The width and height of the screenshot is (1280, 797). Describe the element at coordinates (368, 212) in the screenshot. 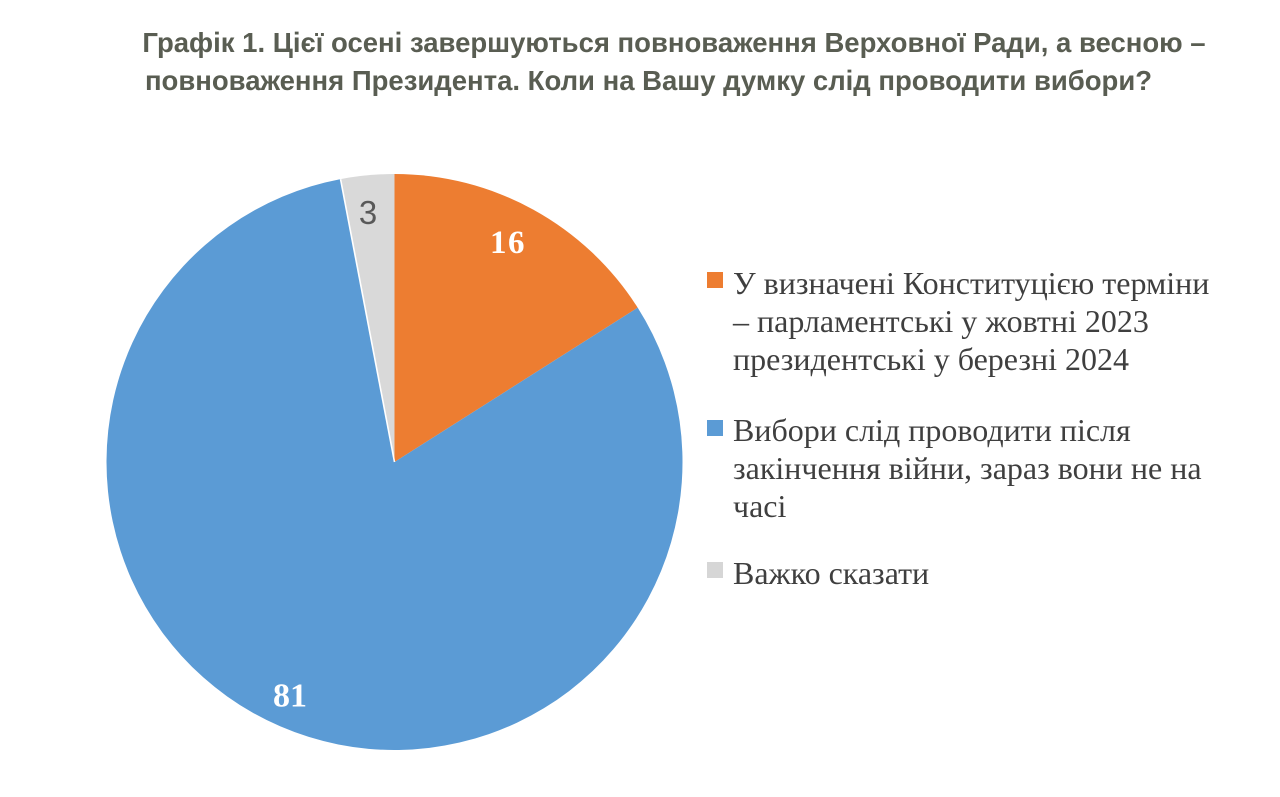

I see `svg-text: 3` at that location.